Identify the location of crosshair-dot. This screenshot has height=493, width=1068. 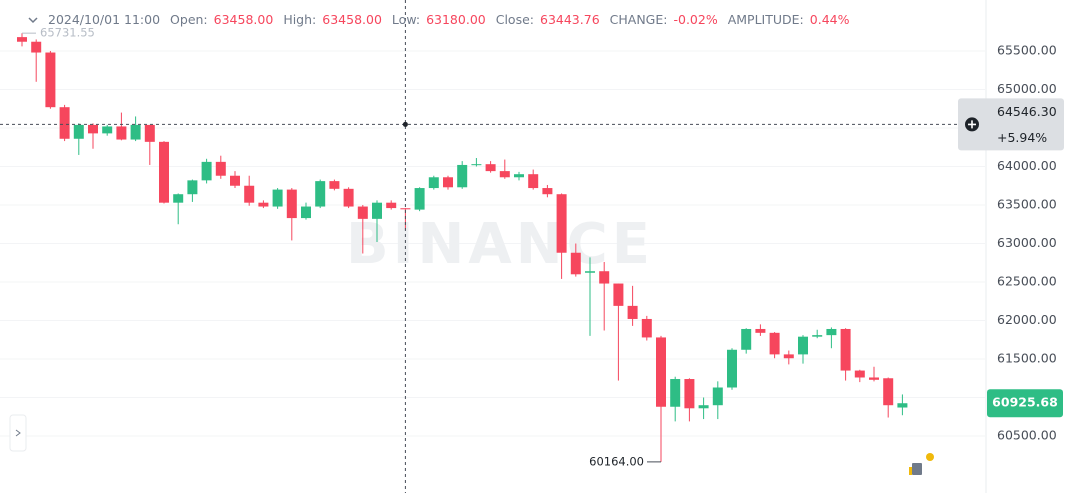
(405, 124).